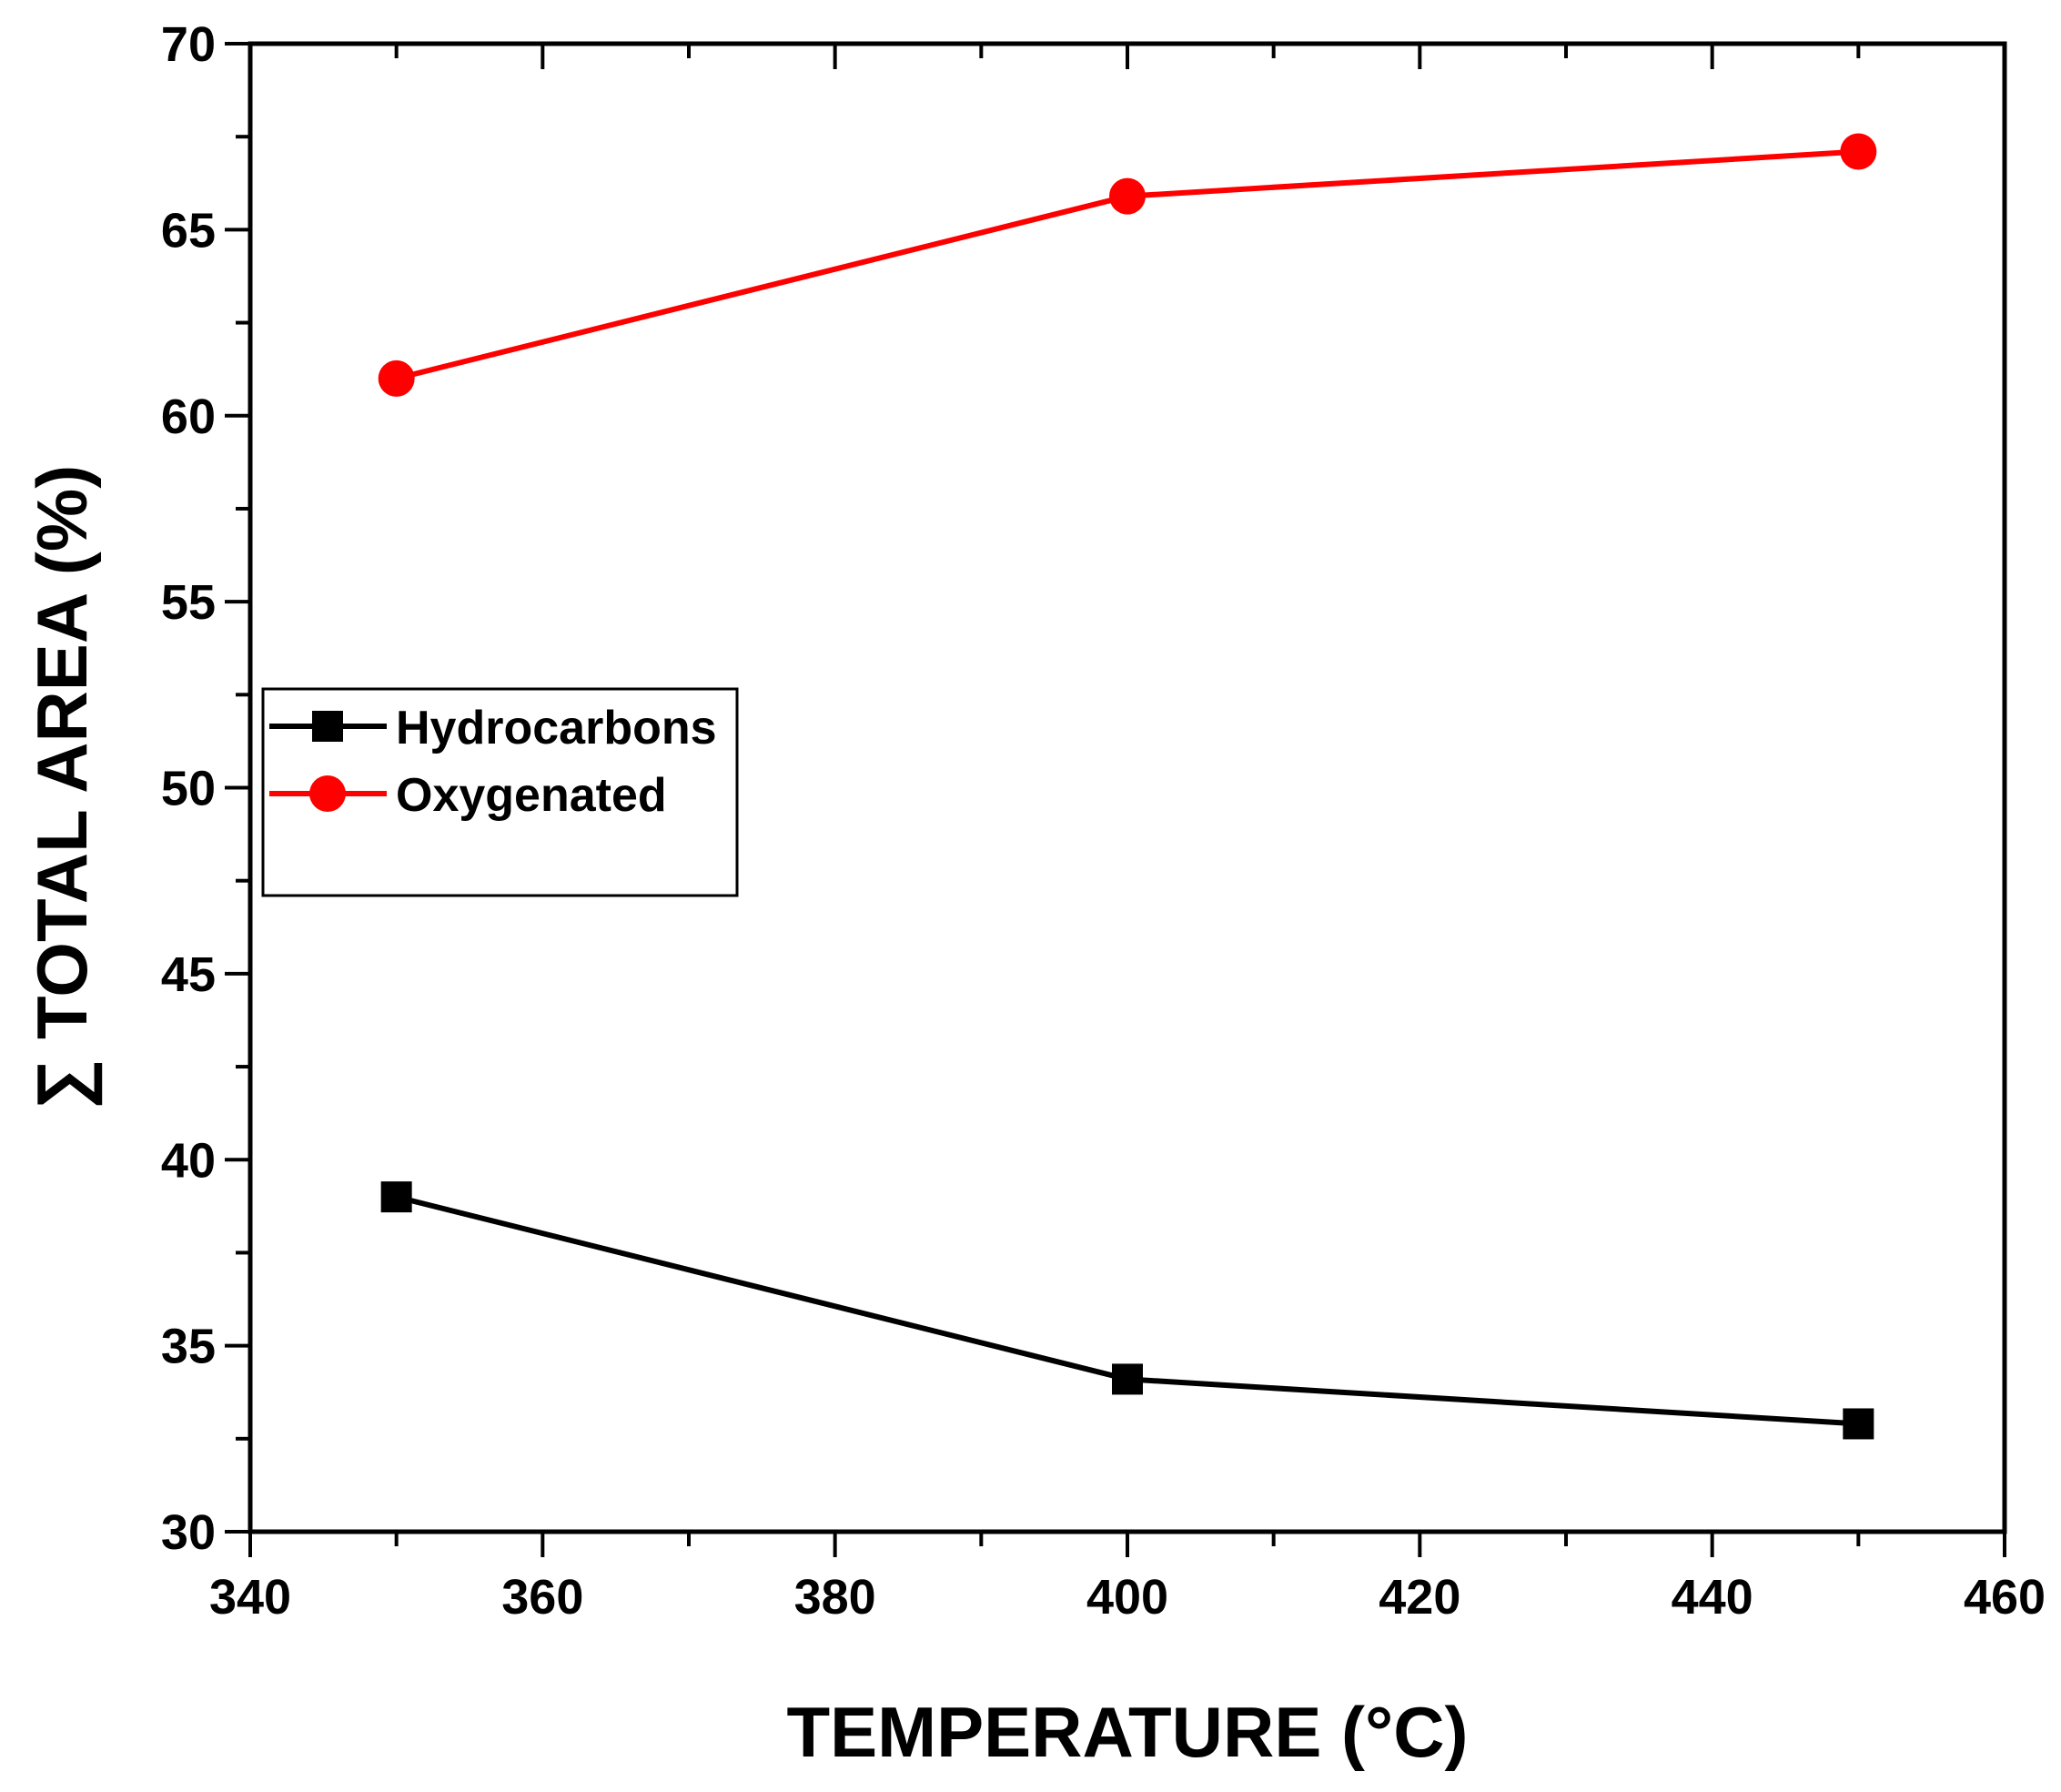 Image resolution: width=2061 pixels, height=1792 pixels. Describe the element at coordinates (1712, 1597) in the screenshot. I see `x-tick-label: 440` at that location.